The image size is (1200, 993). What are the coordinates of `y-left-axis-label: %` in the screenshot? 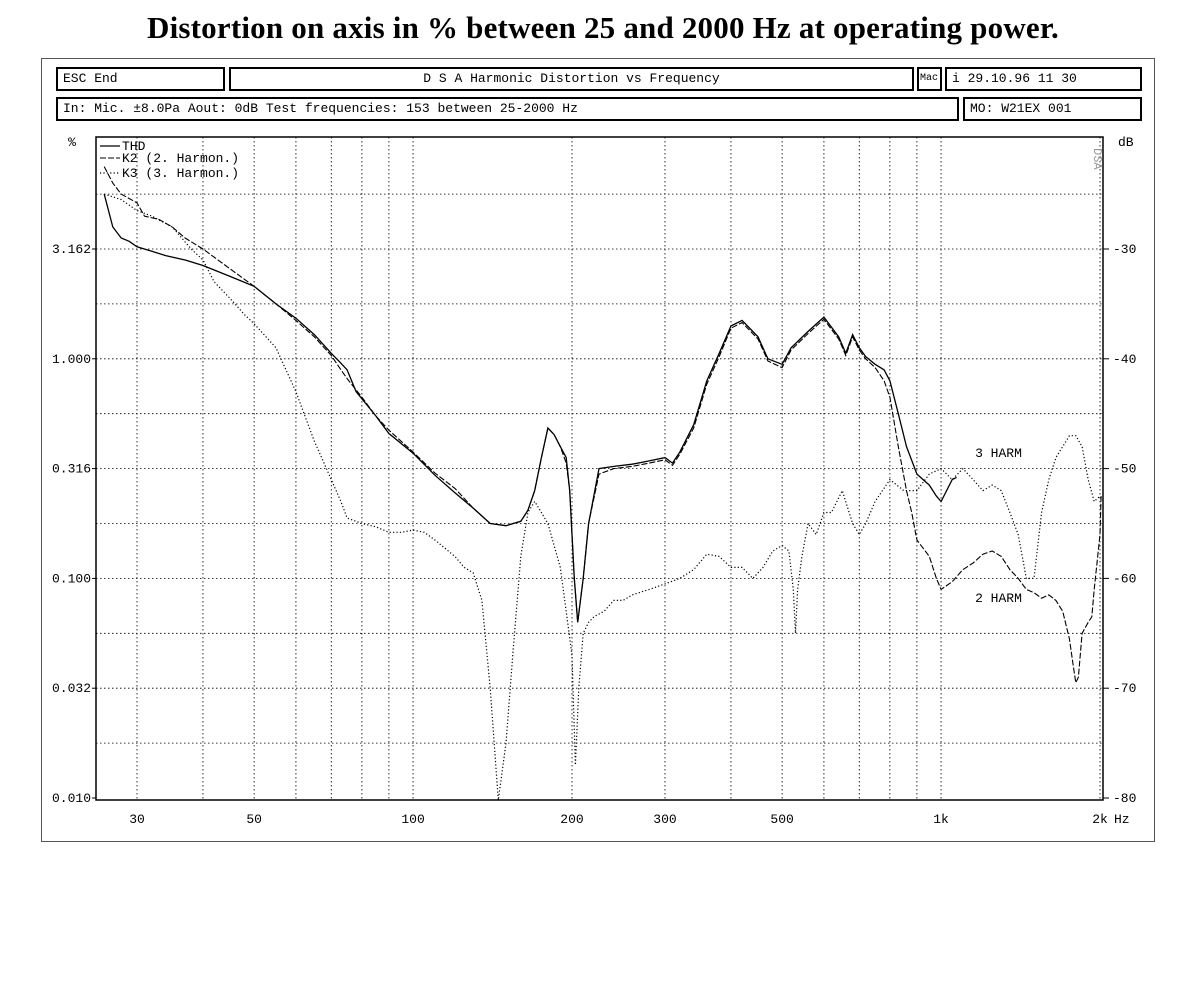 It's located at (72, 142).